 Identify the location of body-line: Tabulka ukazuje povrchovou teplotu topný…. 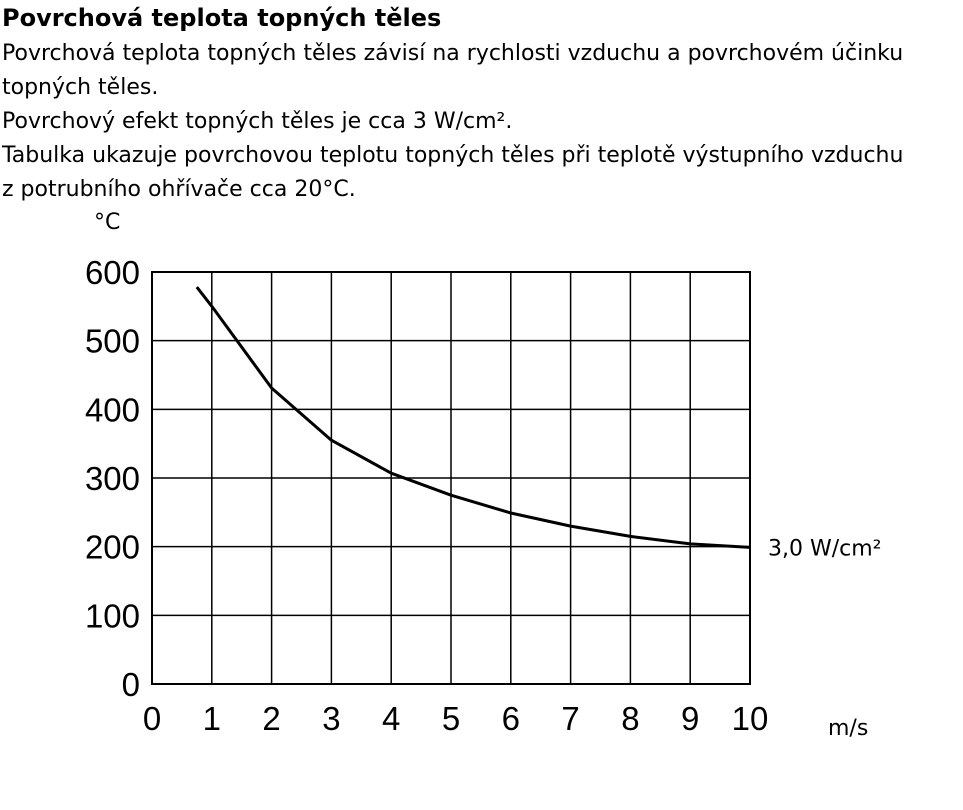
(452, 155).